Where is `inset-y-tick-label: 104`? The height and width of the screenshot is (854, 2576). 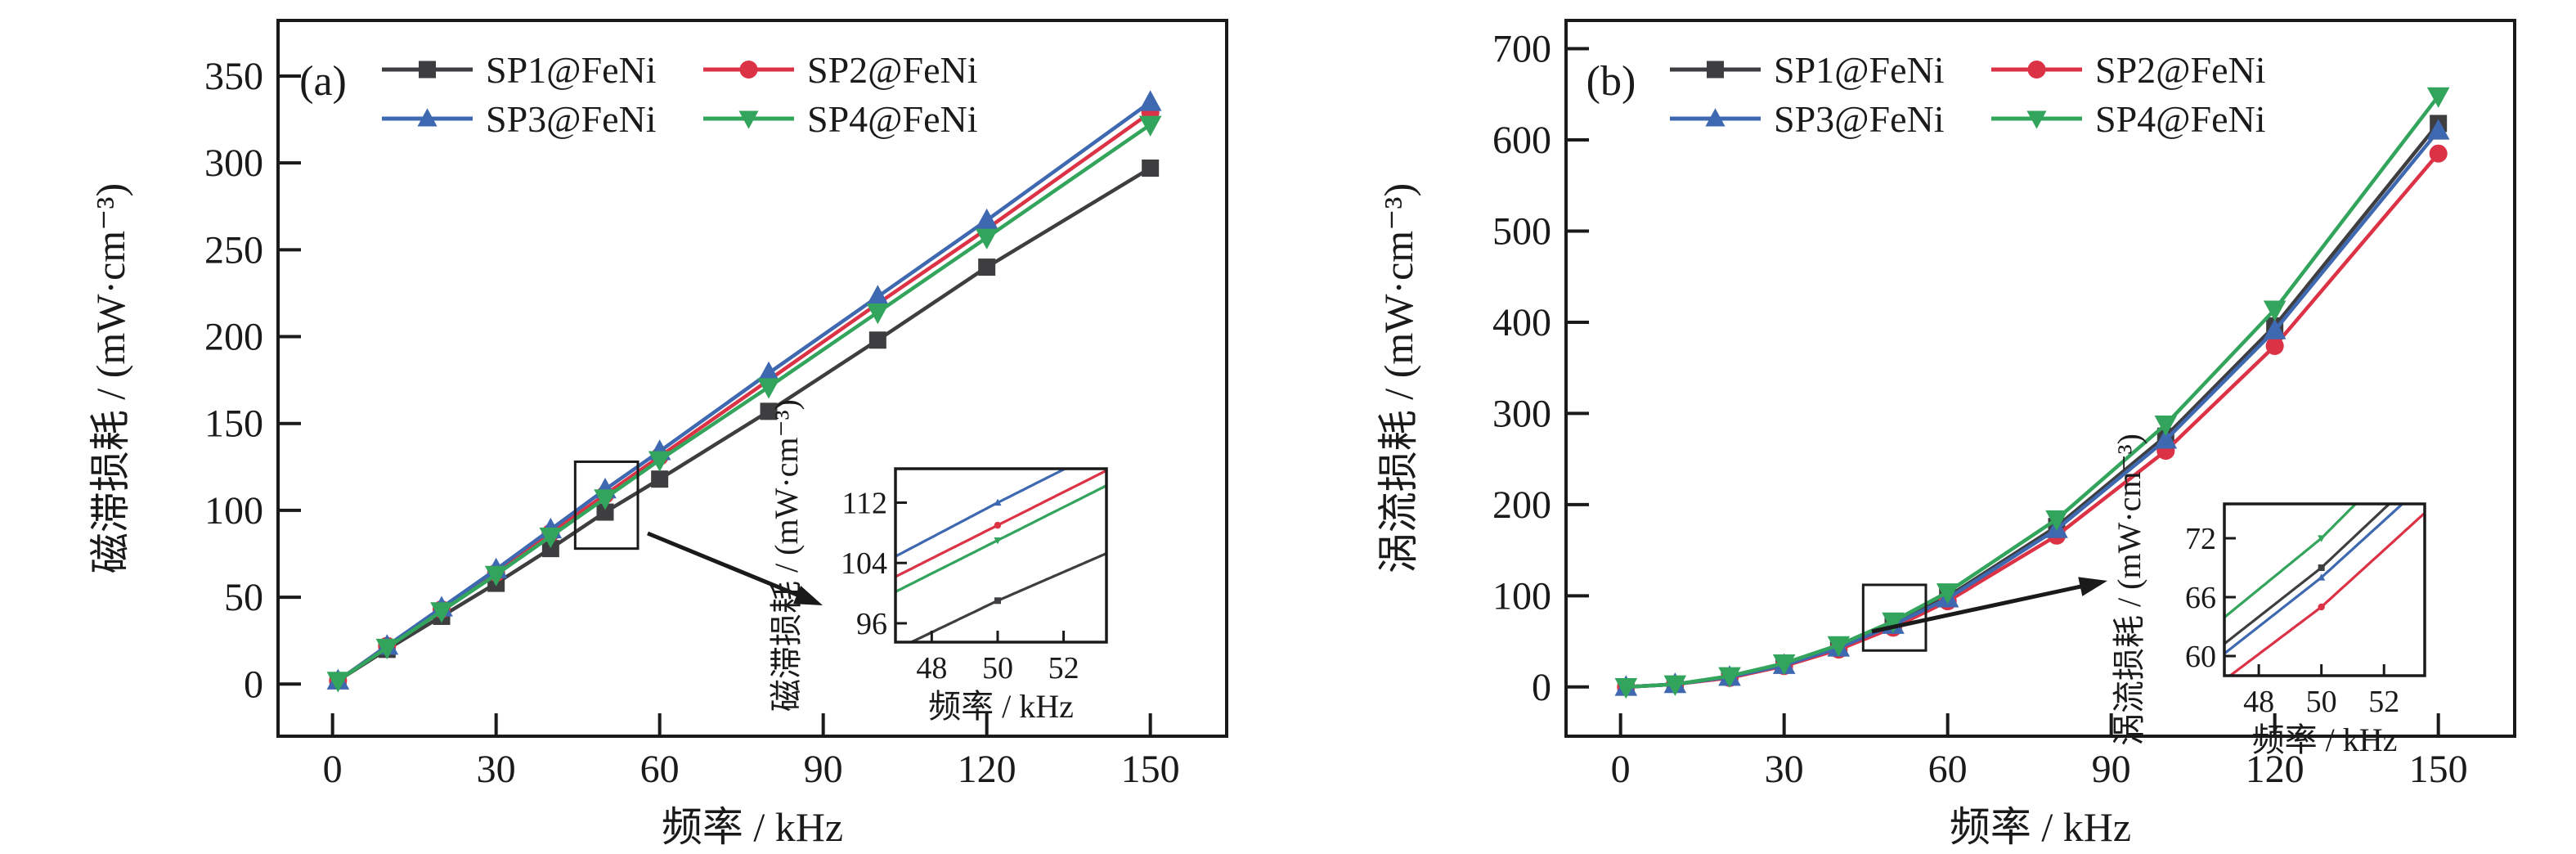 inset-y-tick-label: 104 is located at coordinates (864, 563).